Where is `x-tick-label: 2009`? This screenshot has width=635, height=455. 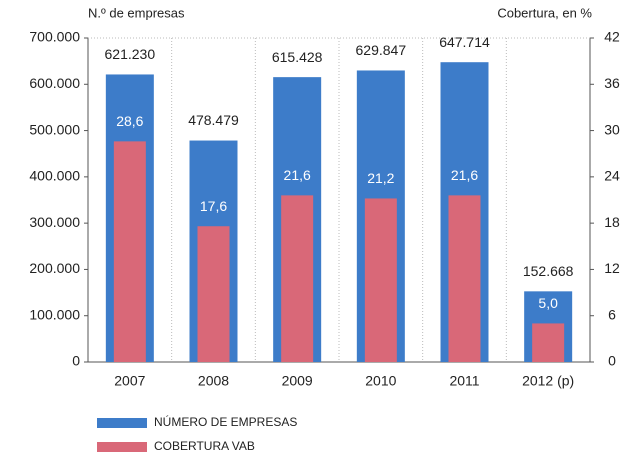 x-tick-label: 2009 is located at coordinates (297, 381).